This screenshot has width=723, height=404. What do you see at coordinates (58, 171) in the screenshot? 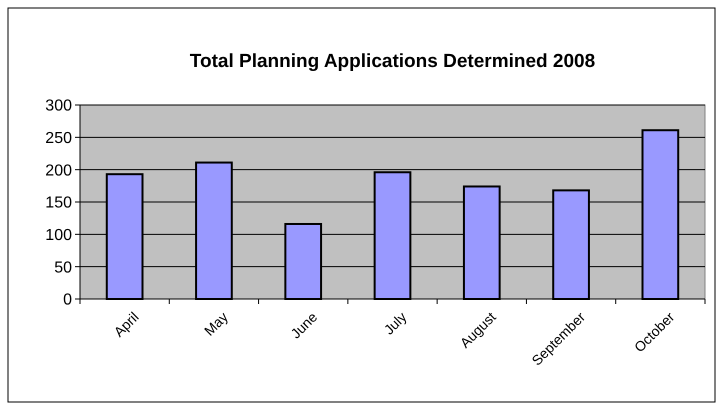
I see `y-tick-label: 200` at bounding box center [58, 171].